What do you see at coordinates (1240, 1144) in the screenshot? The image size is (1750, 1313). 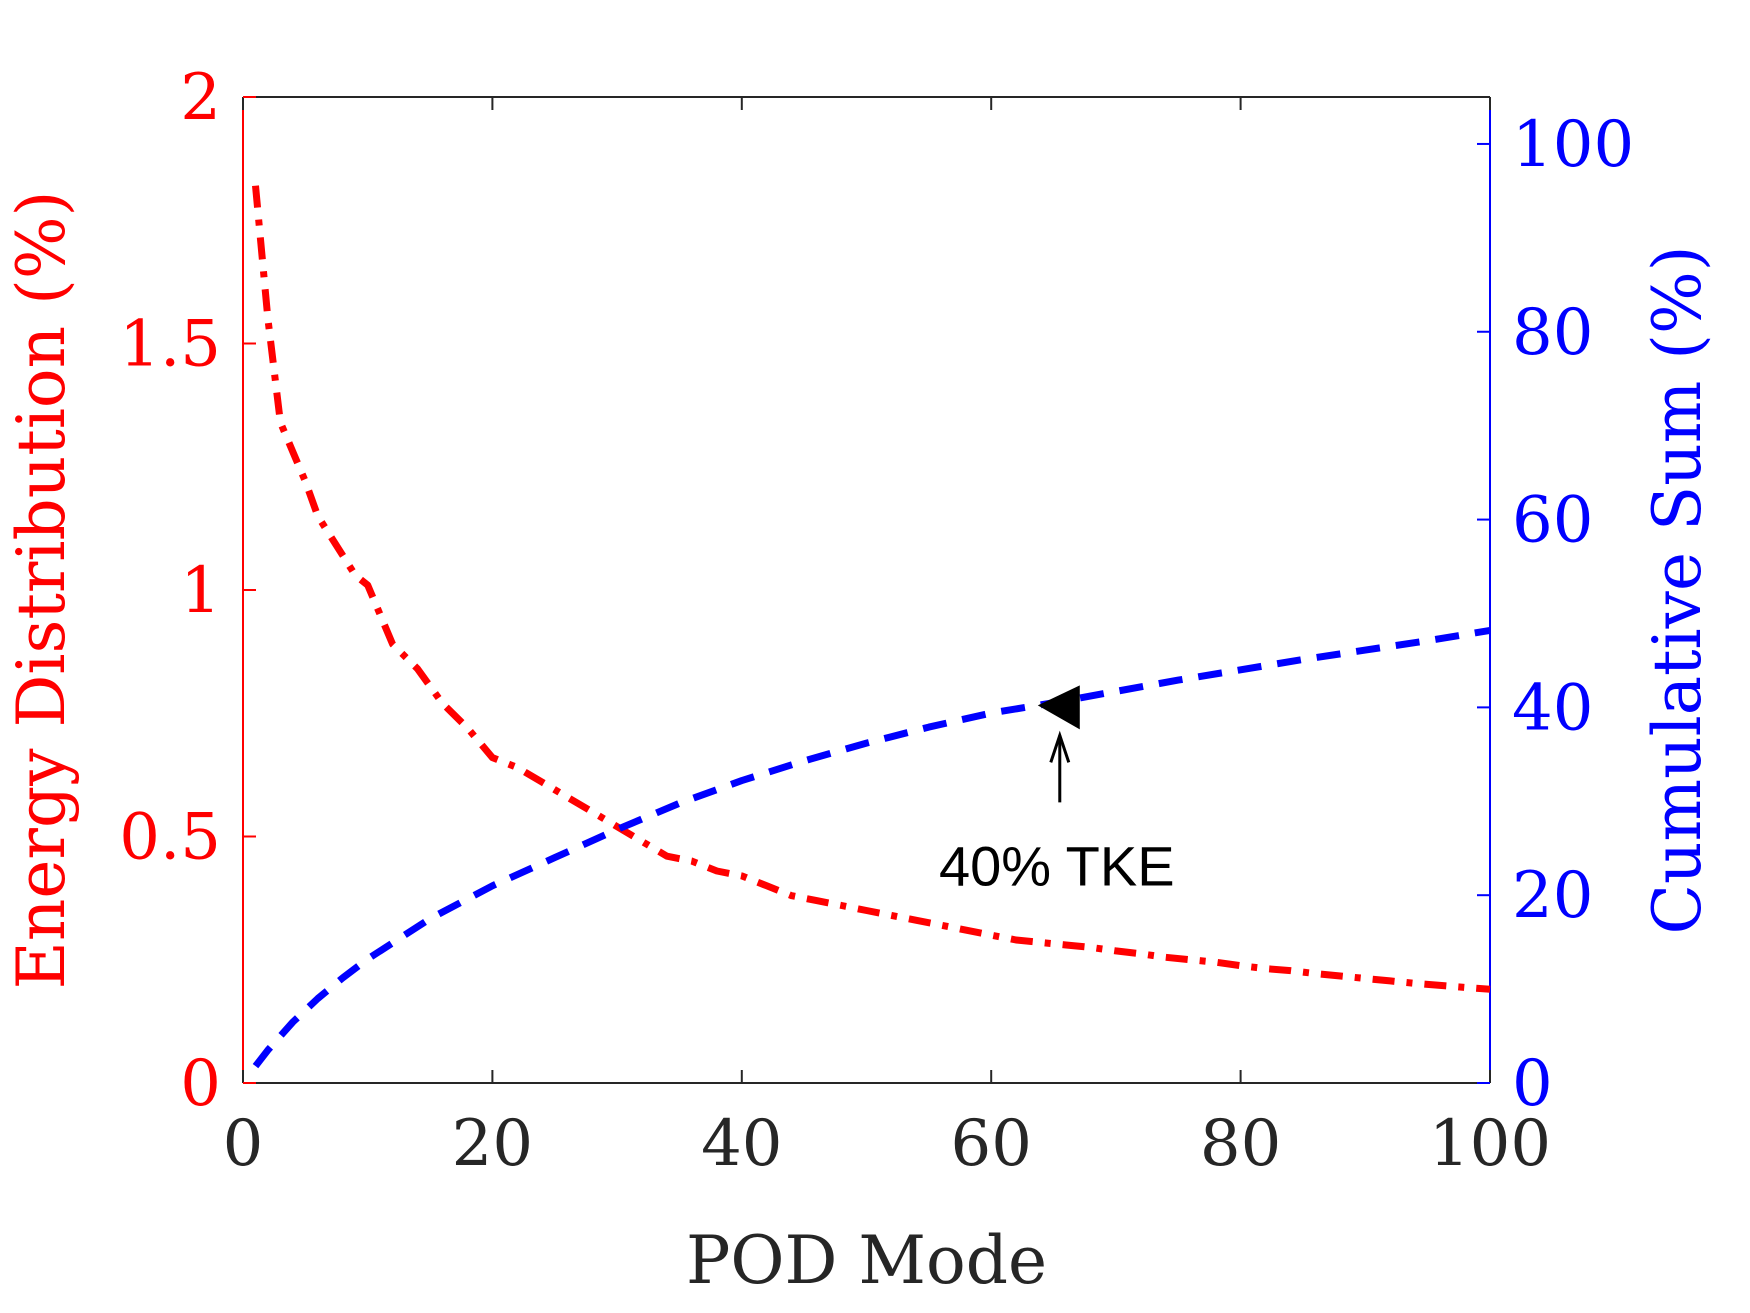 I see `x-tick-label: 80` at bounding box center [1240, 1144].